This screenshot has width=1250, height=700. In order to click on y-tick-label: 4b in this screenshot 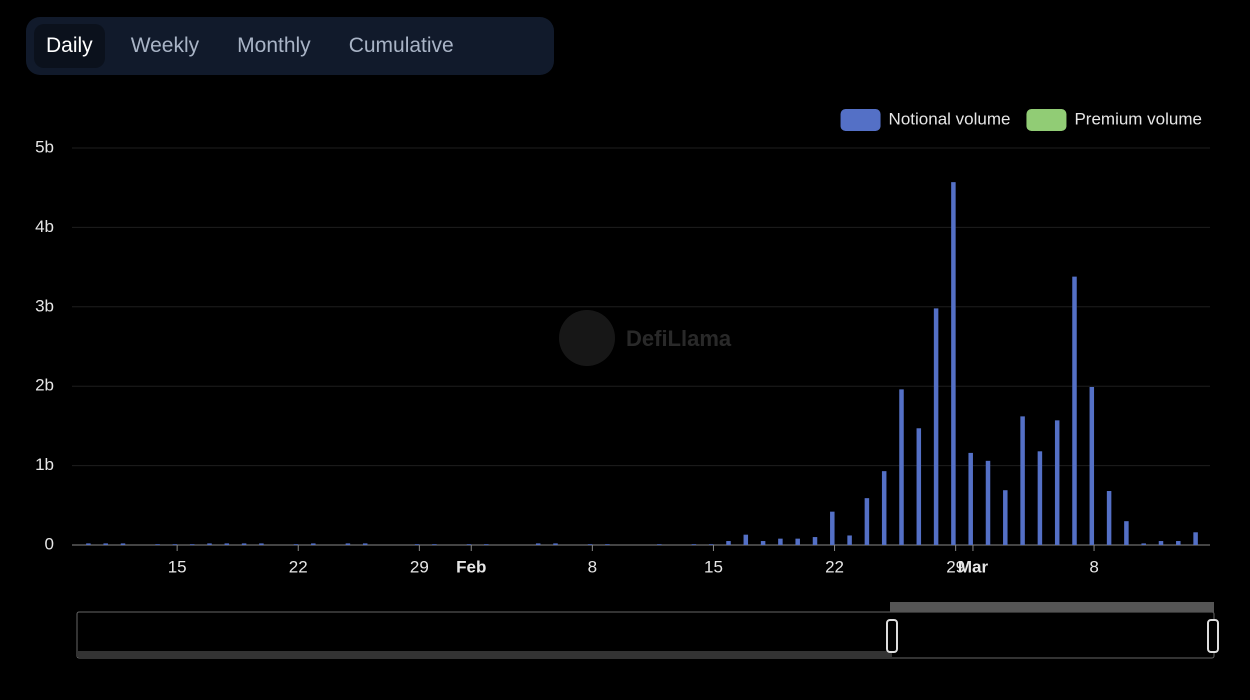, I will do `click(44, 226)`.